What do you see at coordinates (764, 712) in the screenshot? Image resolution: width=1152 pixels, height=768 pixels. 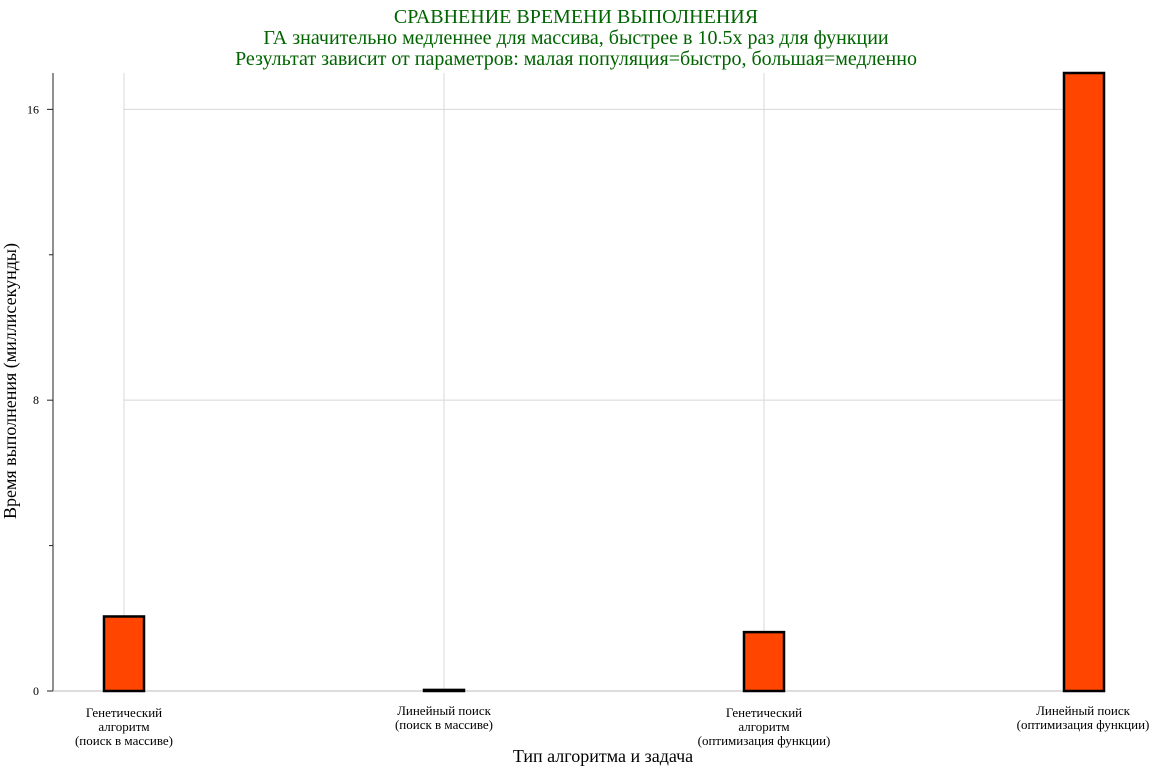 I see `x-tick-label-2-line-0: Генетический` at bounding box center [764, 712].